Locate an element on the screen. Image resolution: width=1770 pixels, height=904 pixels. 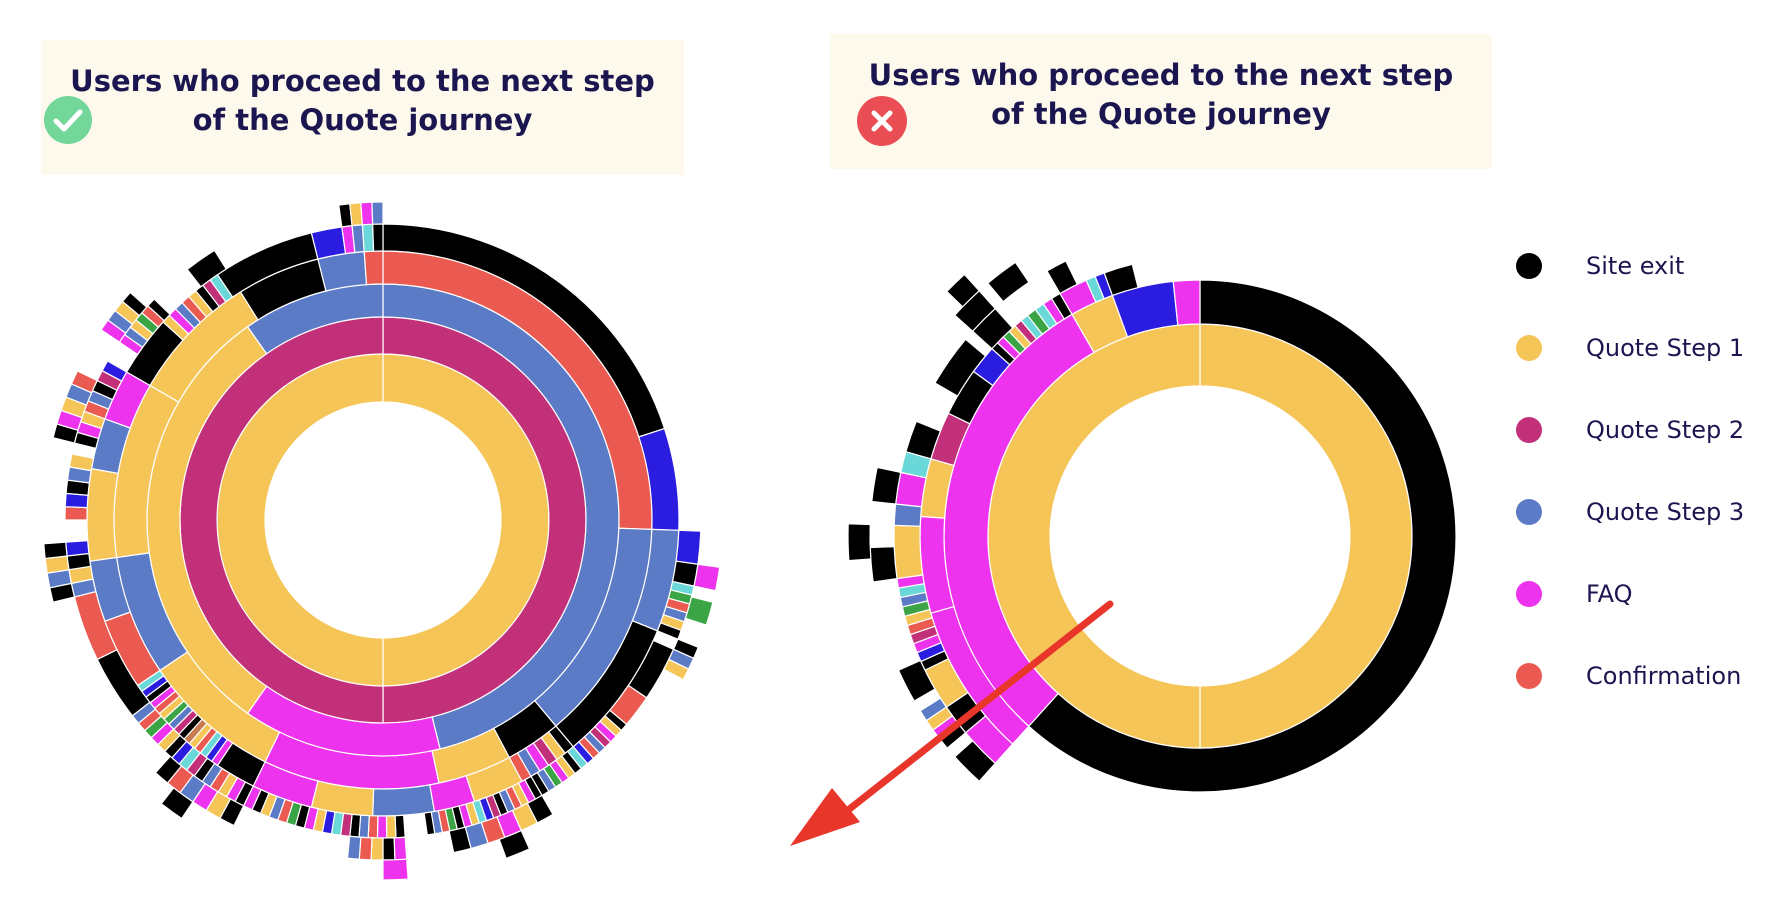
ring-5-site-exit-f is located at coordinates (1008, 282).